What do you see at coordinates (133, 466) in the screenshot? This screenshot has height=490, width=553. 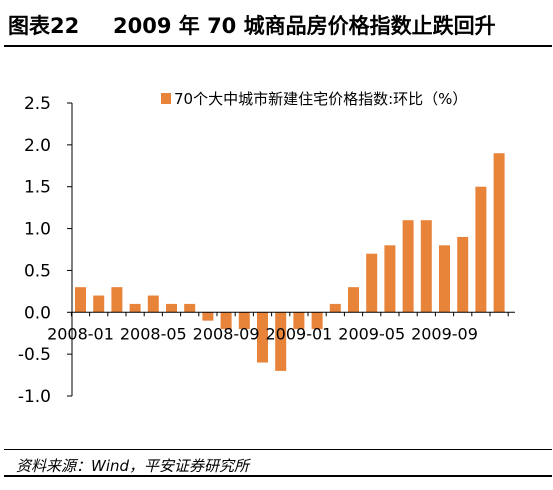 I see `source-note: 资料来源：Wind，平安证券研究所` at bounding box center [133, 466].